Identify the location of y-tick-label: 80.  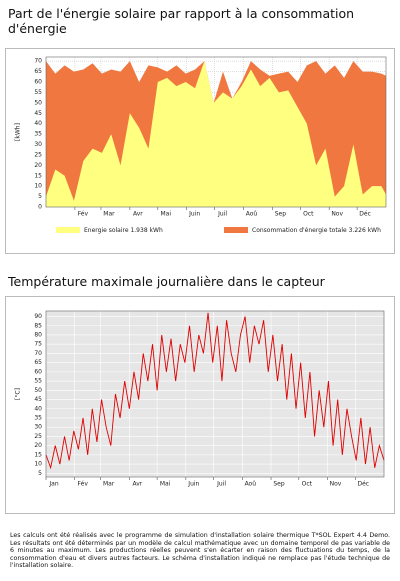
(38, 334).